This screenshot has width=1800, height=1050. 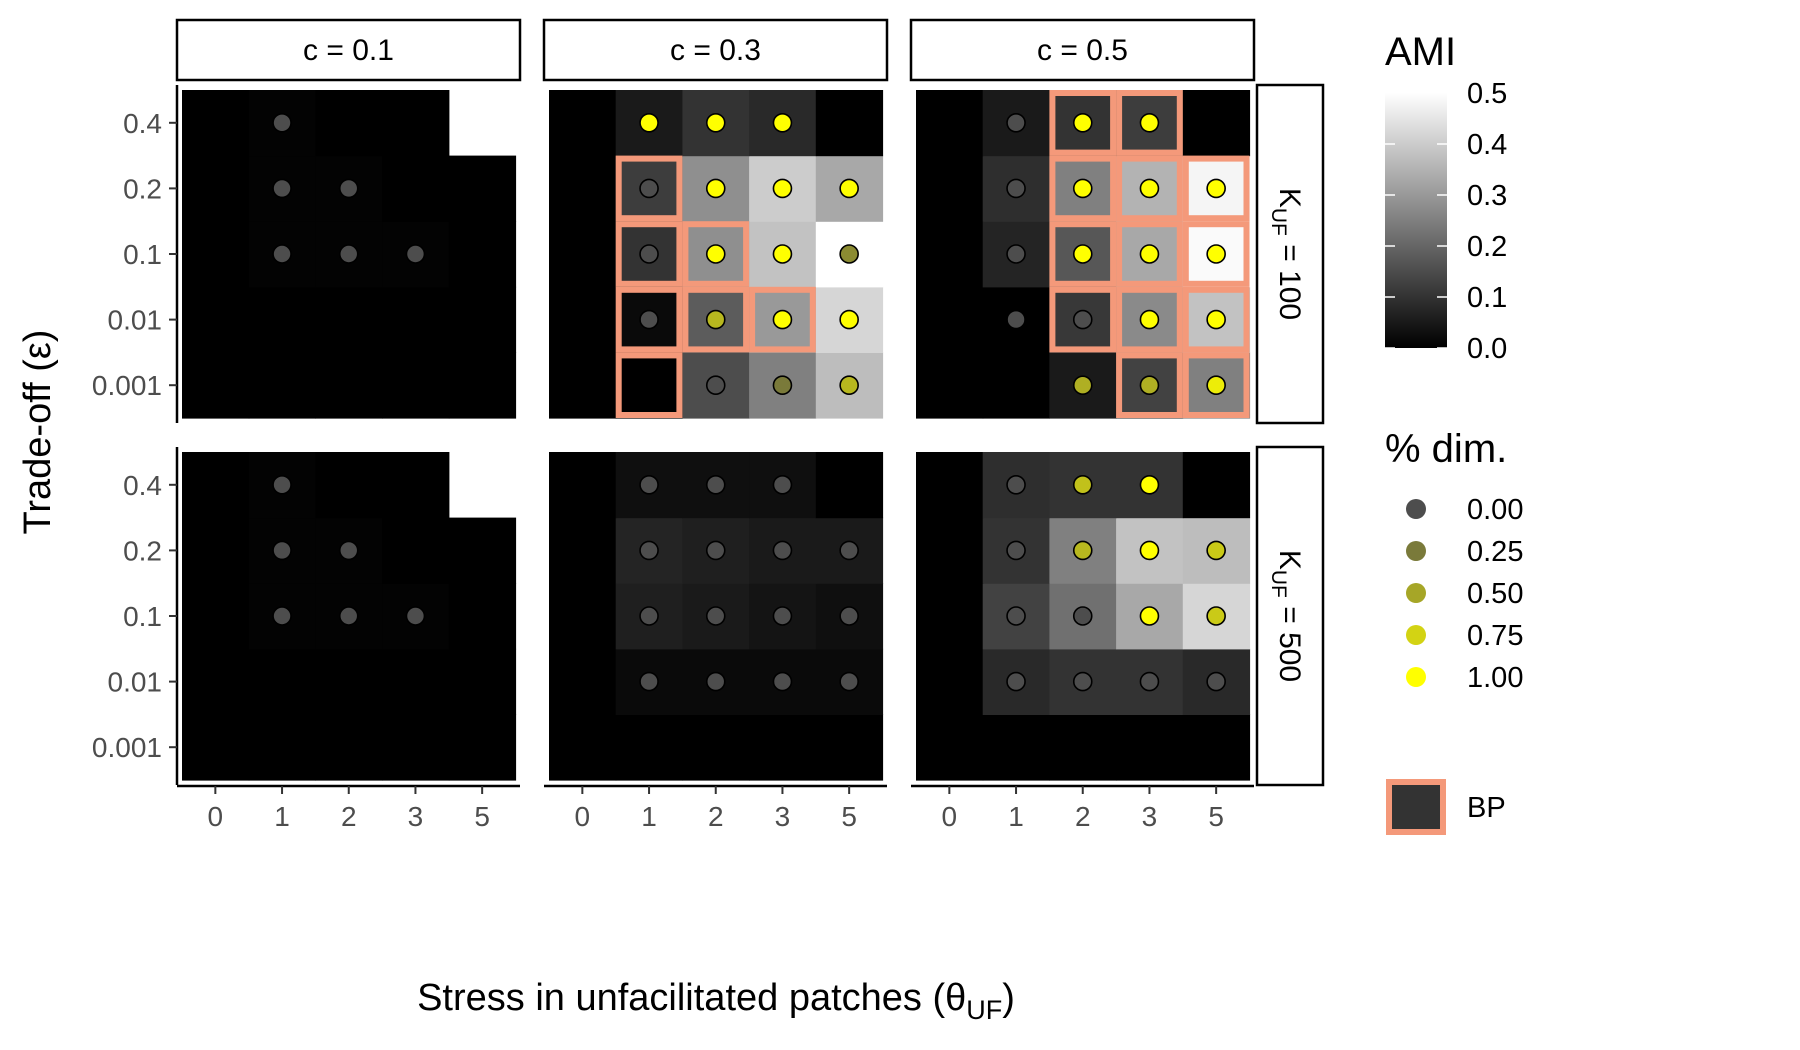 I want to click on row-strip-label: KUF = 100, so click(x=1286, y=254).